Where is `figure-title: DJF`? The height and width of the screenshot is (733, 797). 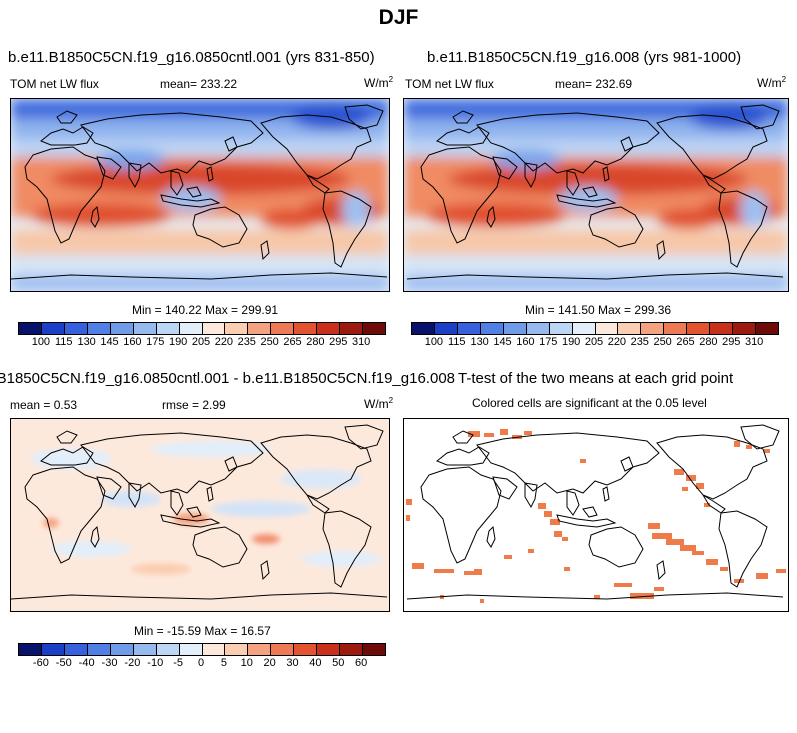
figure-title: DJF is located at coordinates (398, 17).